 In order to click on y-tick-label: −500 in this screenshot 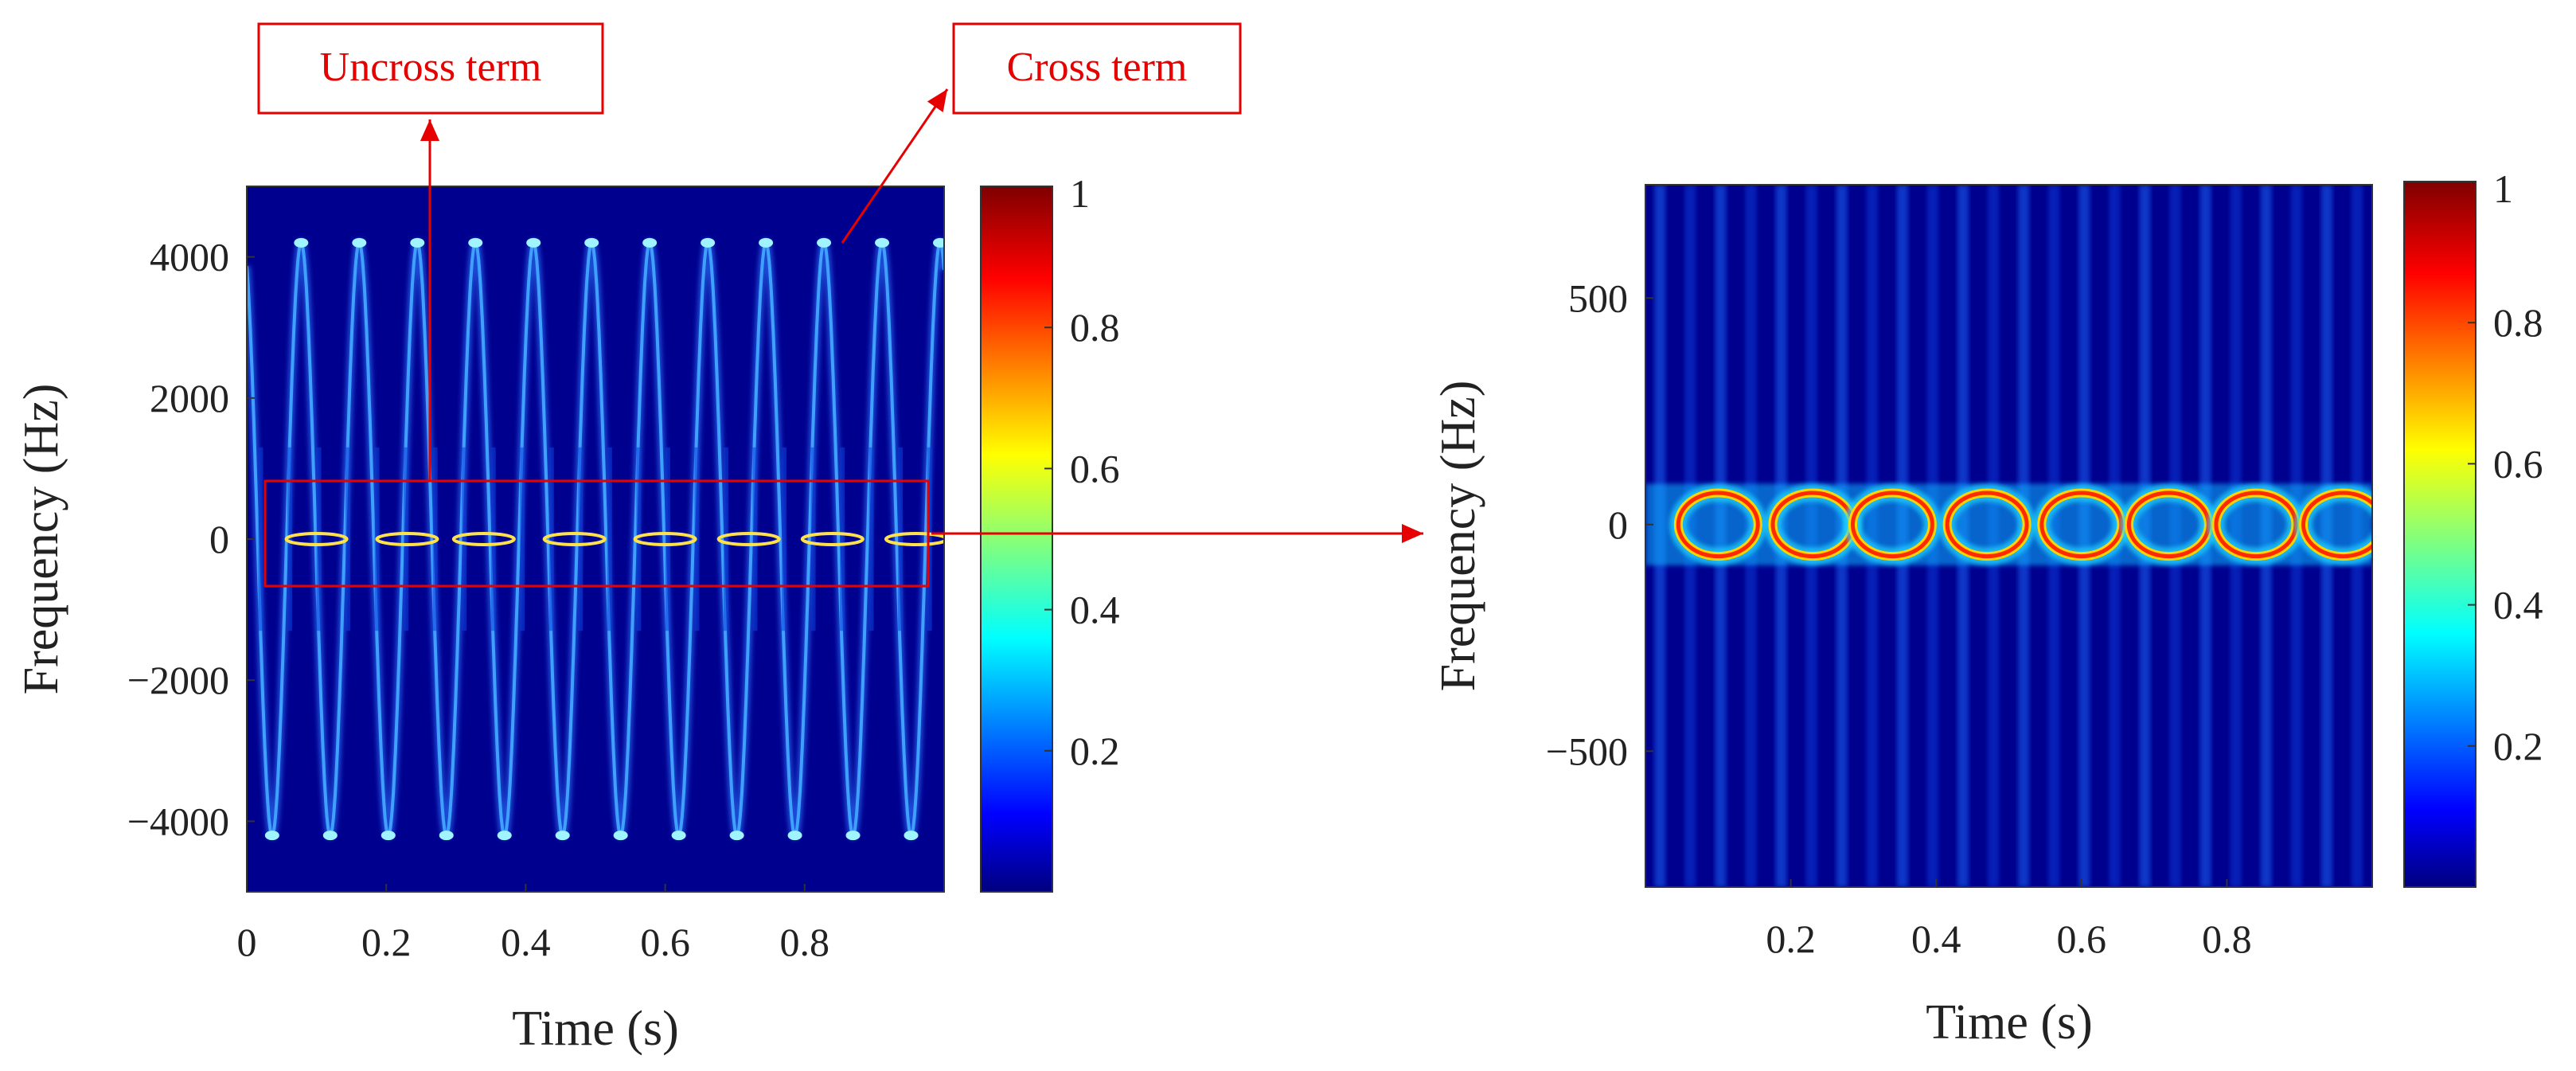, I will do `click(1587, 751)`.